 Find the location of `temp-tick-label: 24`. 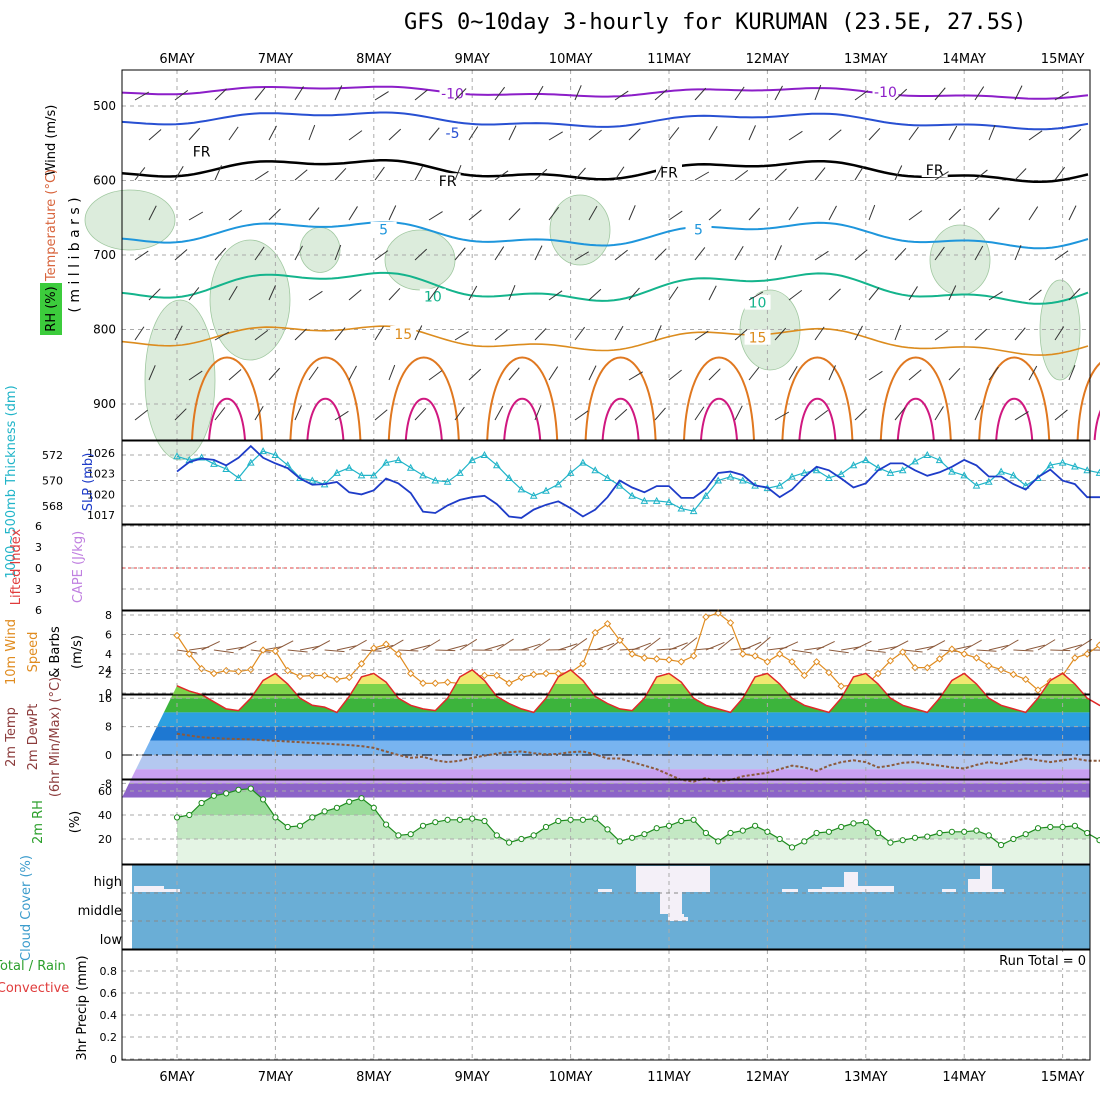

temp-tick-label: 24 is located at coordinates (105, 670).